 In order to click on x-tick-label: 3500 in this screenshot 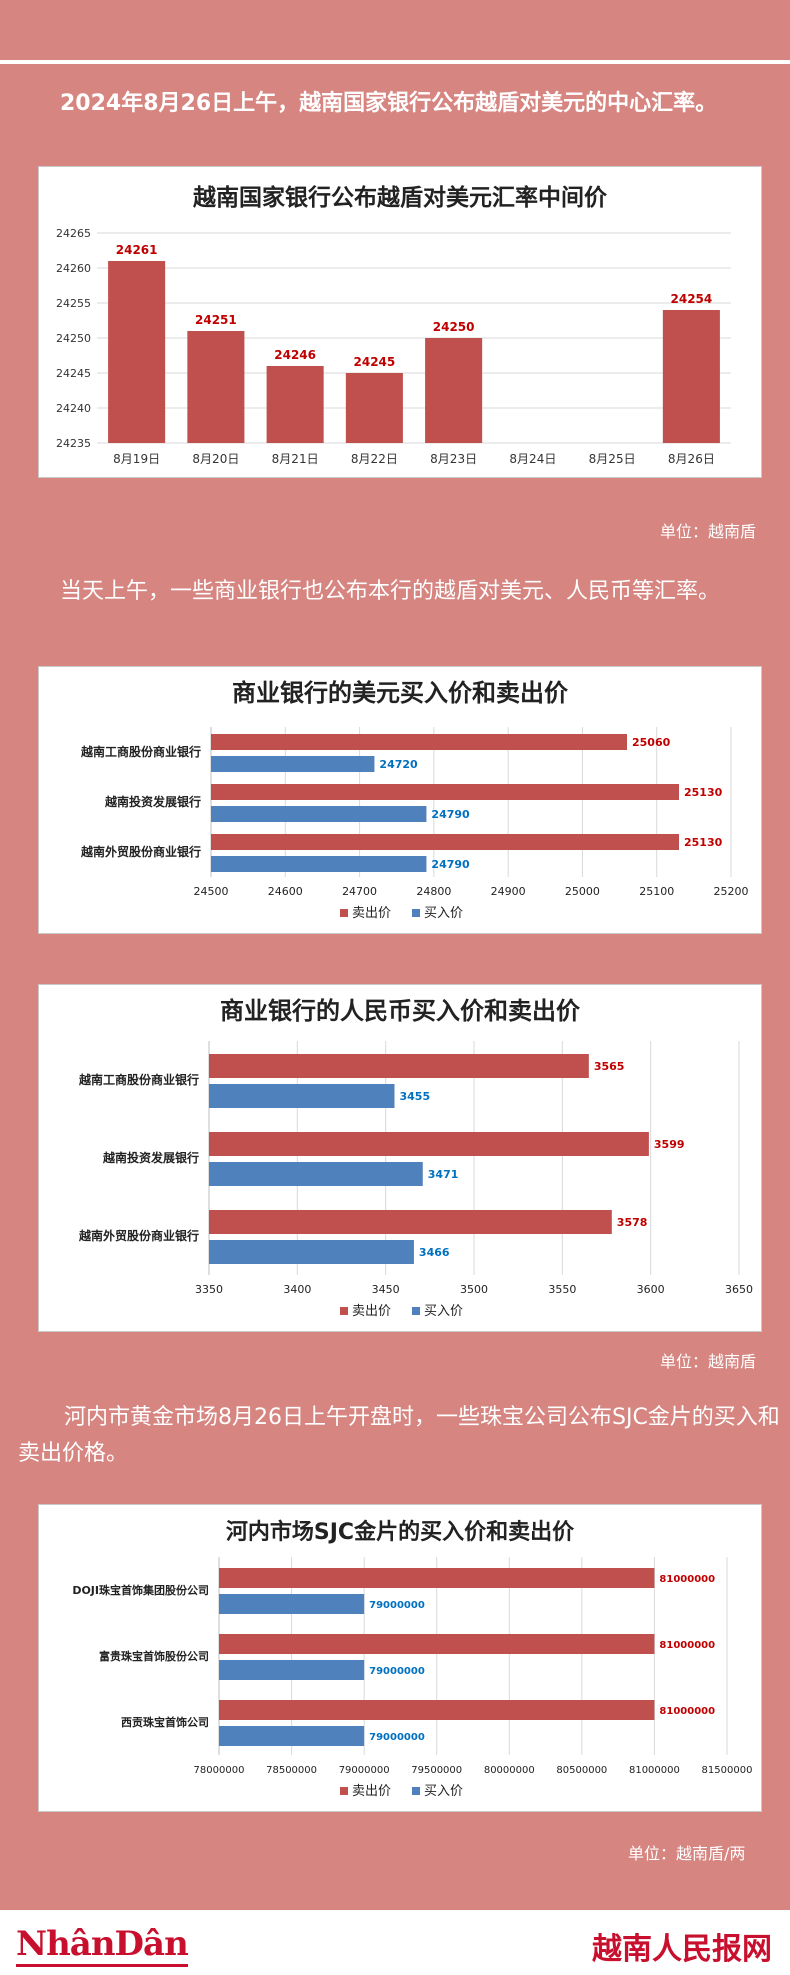, I will do `click(474, 1289)`.